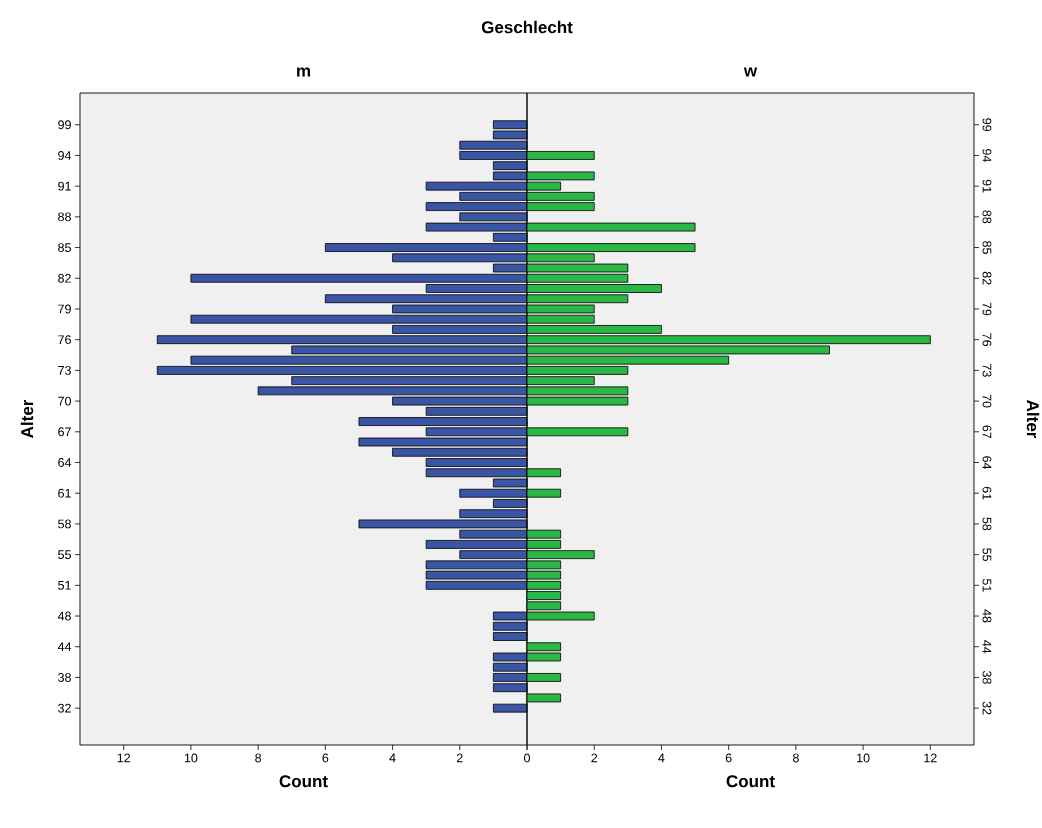 The height and width of the screenshot is (828, 1042). Describe the element at coordinates (527, 27) in the screenshot. I see `chart-title: Geschlecht` at that location.